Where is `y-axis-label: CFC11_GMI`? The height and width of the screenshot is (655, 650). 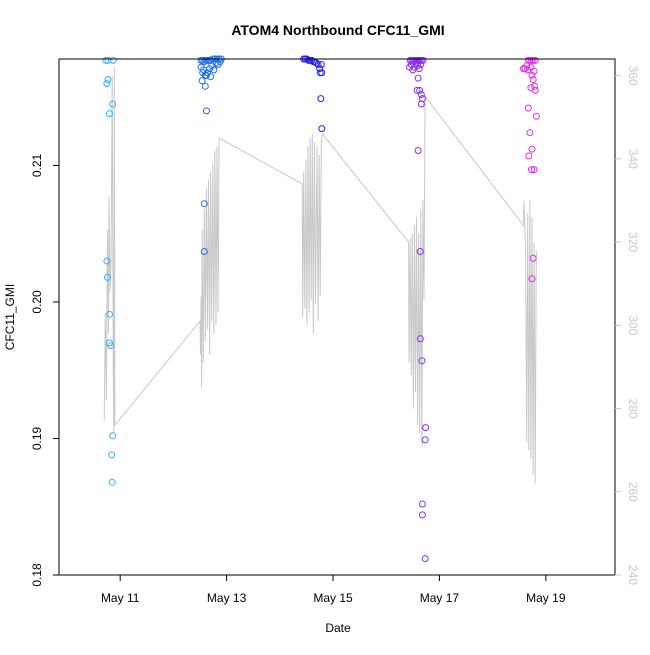 y-axis-label: CFC11_GMI is located at coordinates (10, 317).